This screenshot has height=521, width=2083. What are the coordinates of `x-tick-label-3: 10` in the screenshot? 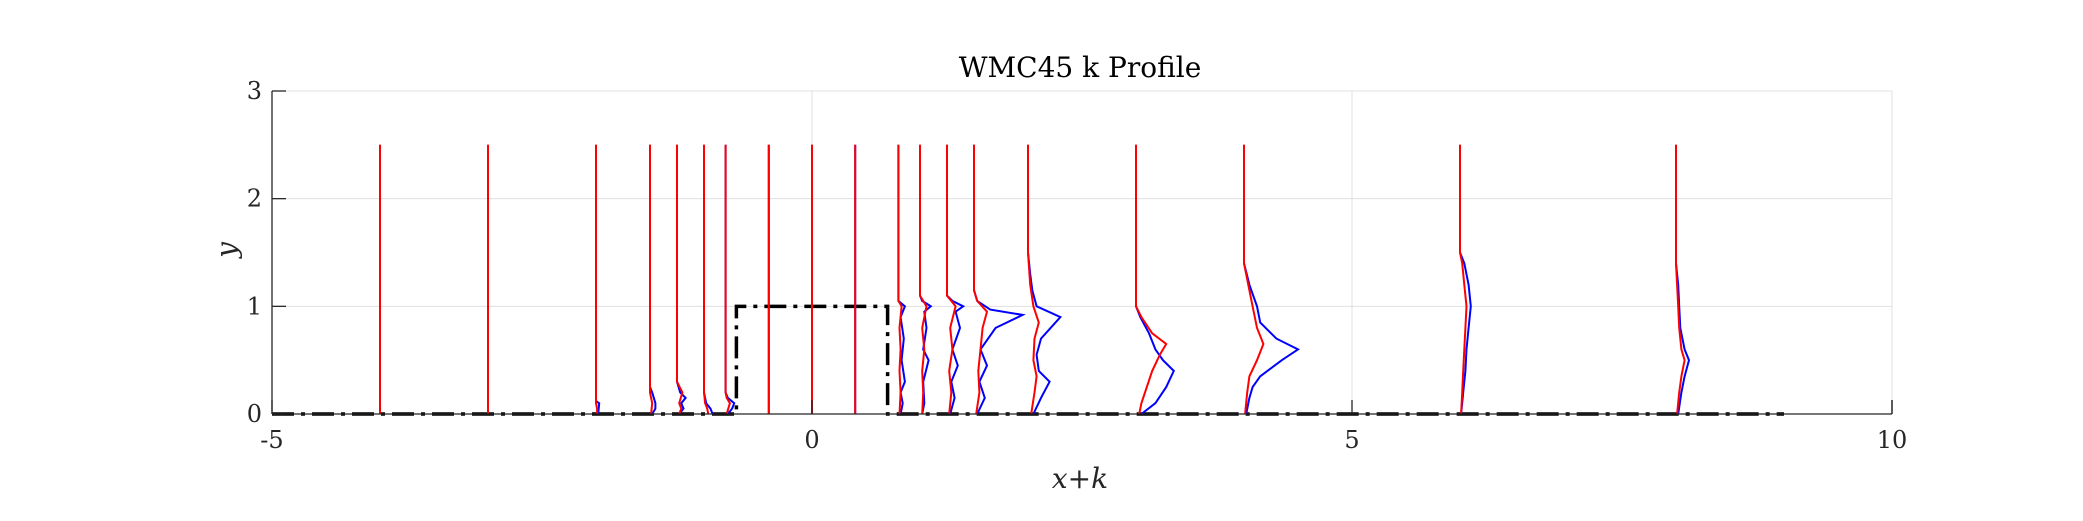 It's located at (1892, 440).